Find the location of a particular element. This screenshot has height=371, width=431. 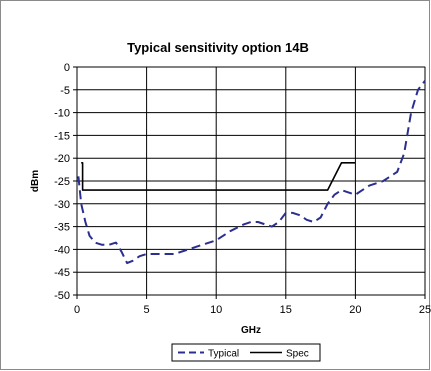

series-spec is located at coordinates (218, 176).